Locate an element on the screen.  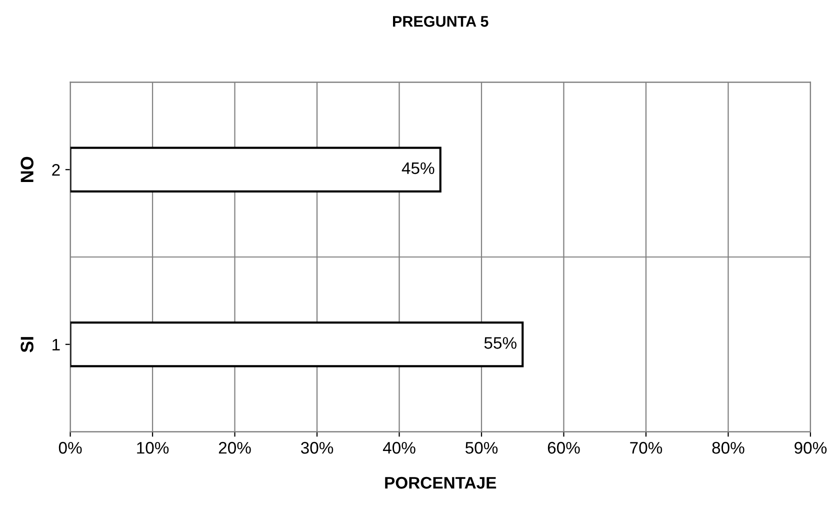
data-label: 45% is located at coordinates (418, 168).